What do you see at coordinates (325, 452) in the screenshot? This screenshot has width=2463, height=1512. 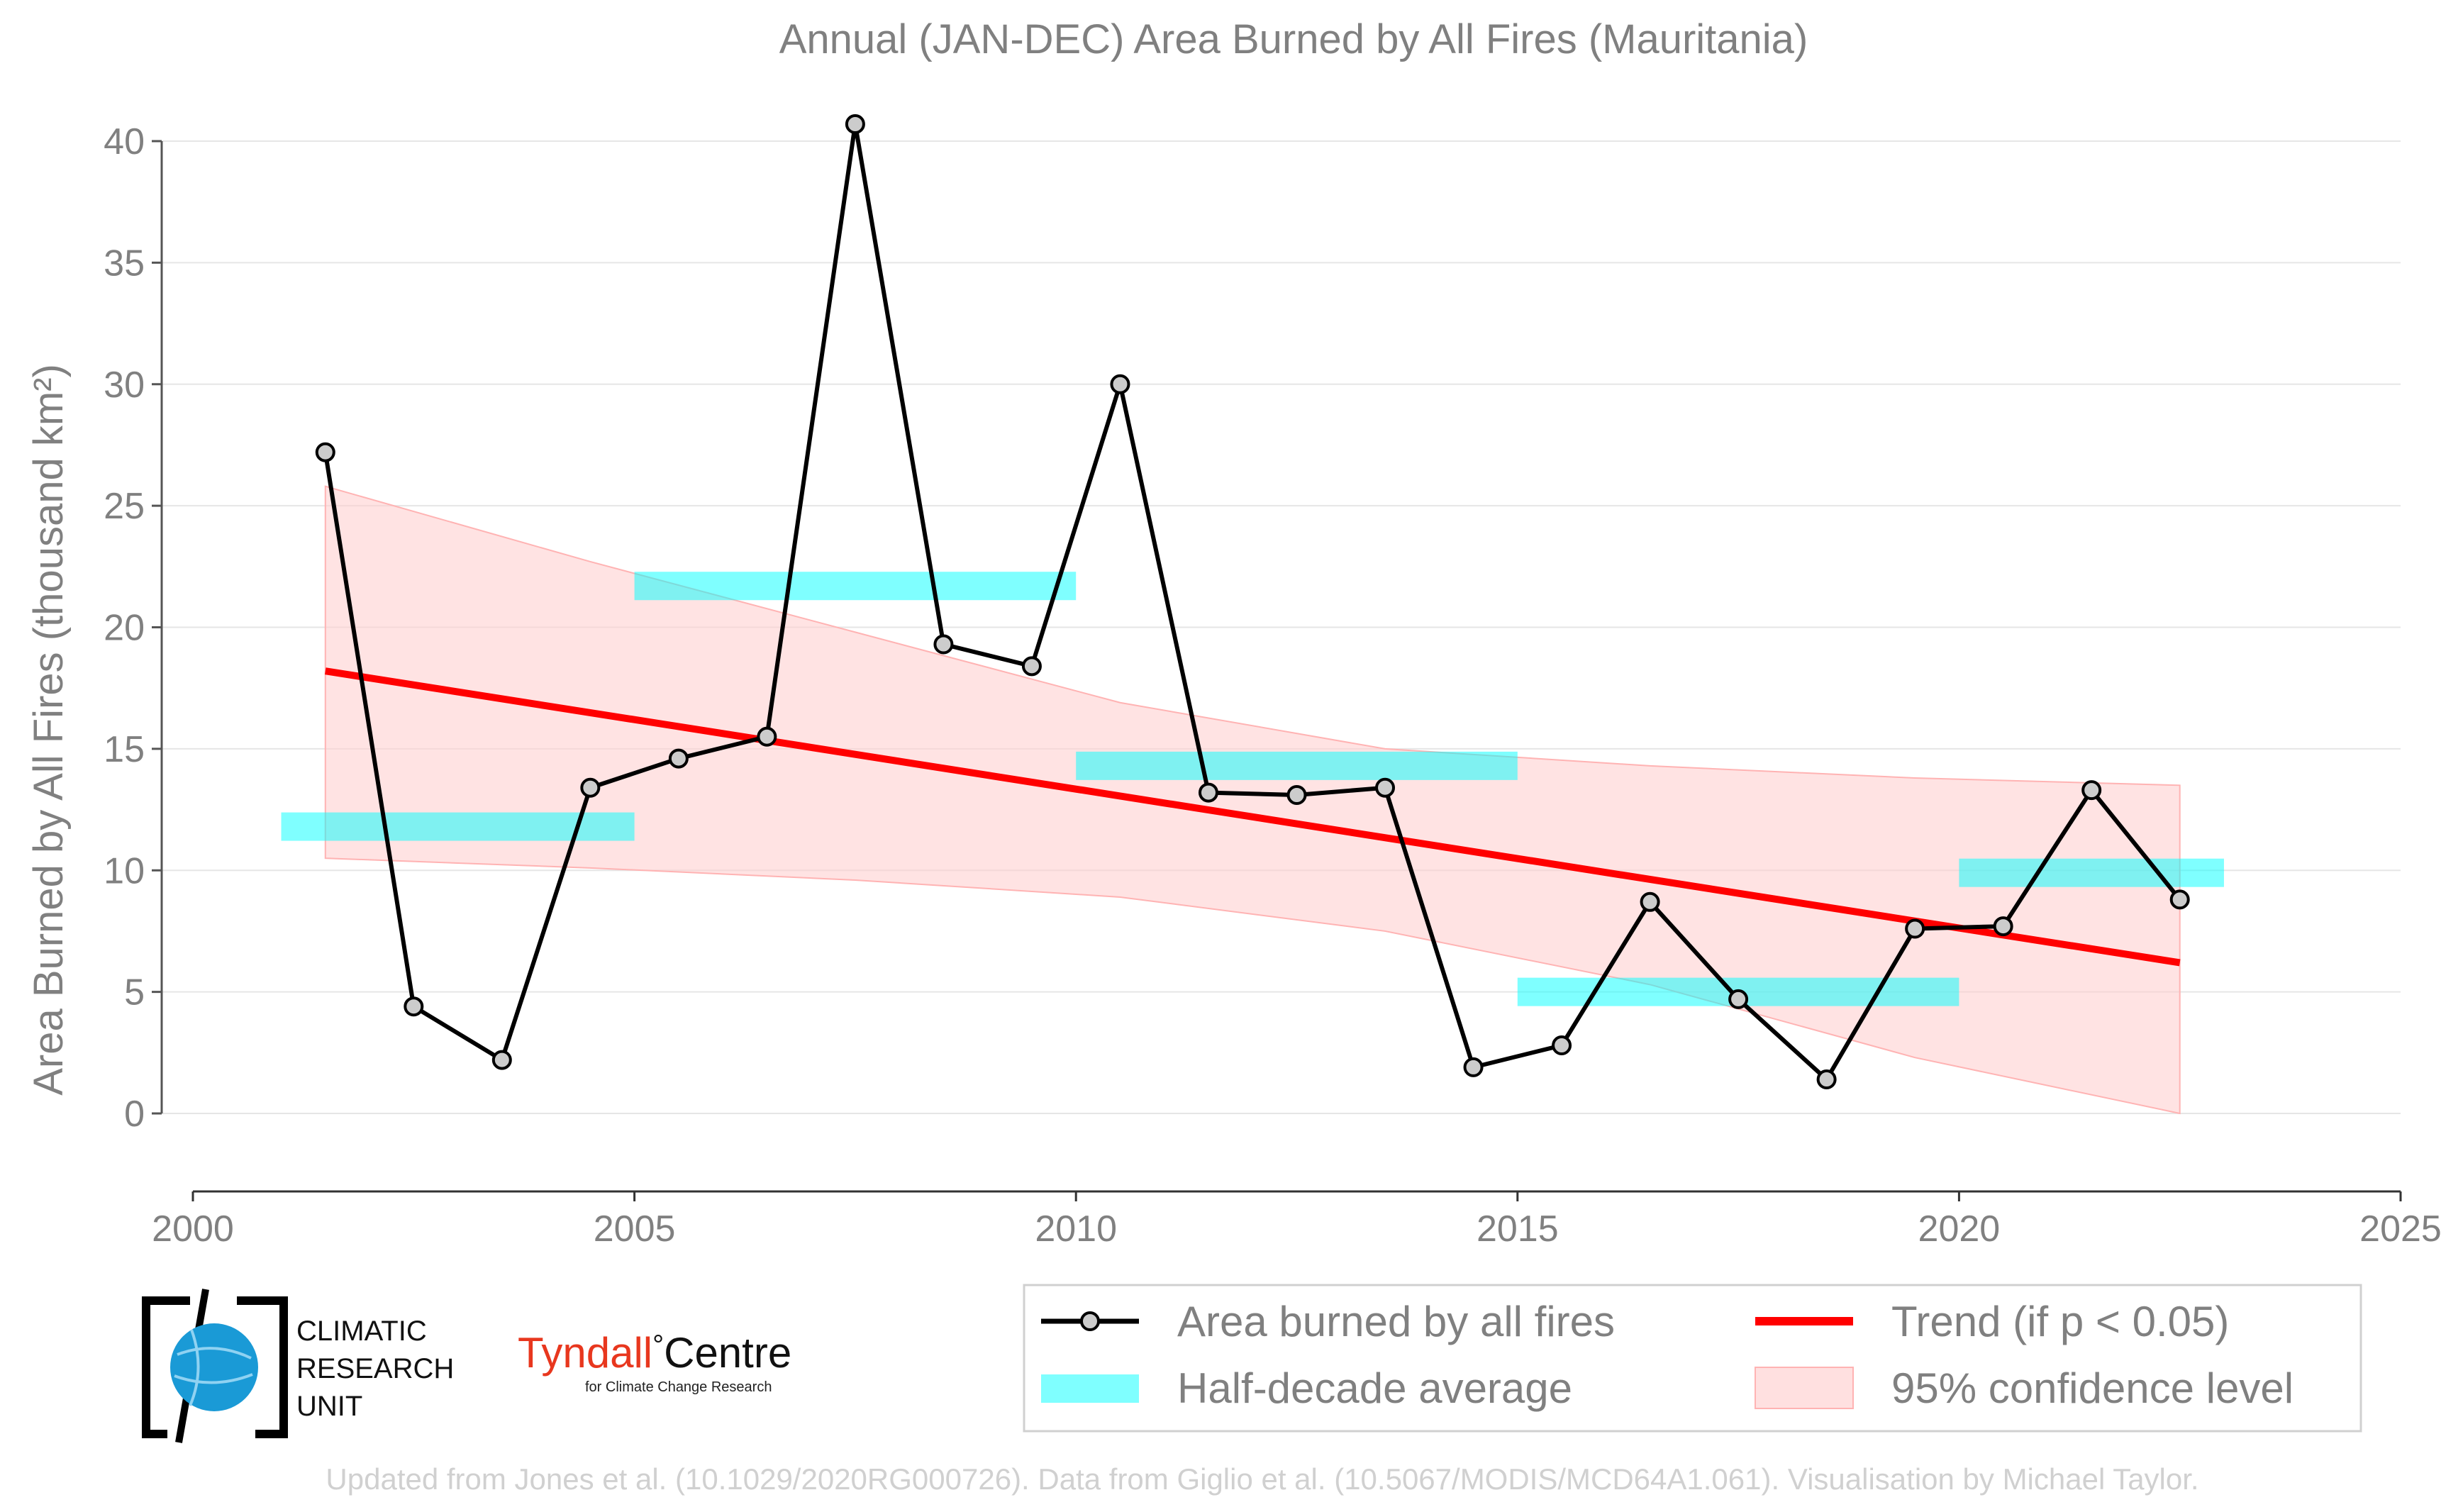 I see `data-point-2001.5` at bounding box center [325, 452].